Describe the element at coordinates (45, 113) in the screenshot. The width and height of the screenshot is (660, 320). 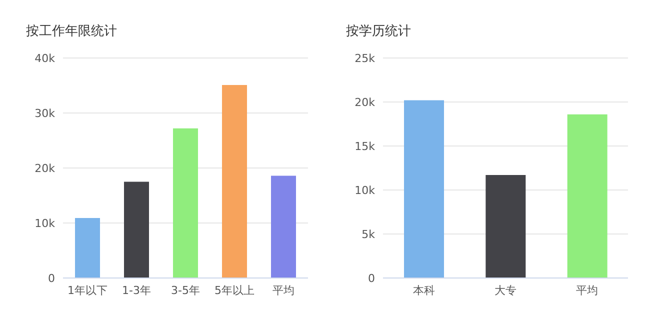
I see `y-tick-label: 30k` at that location.